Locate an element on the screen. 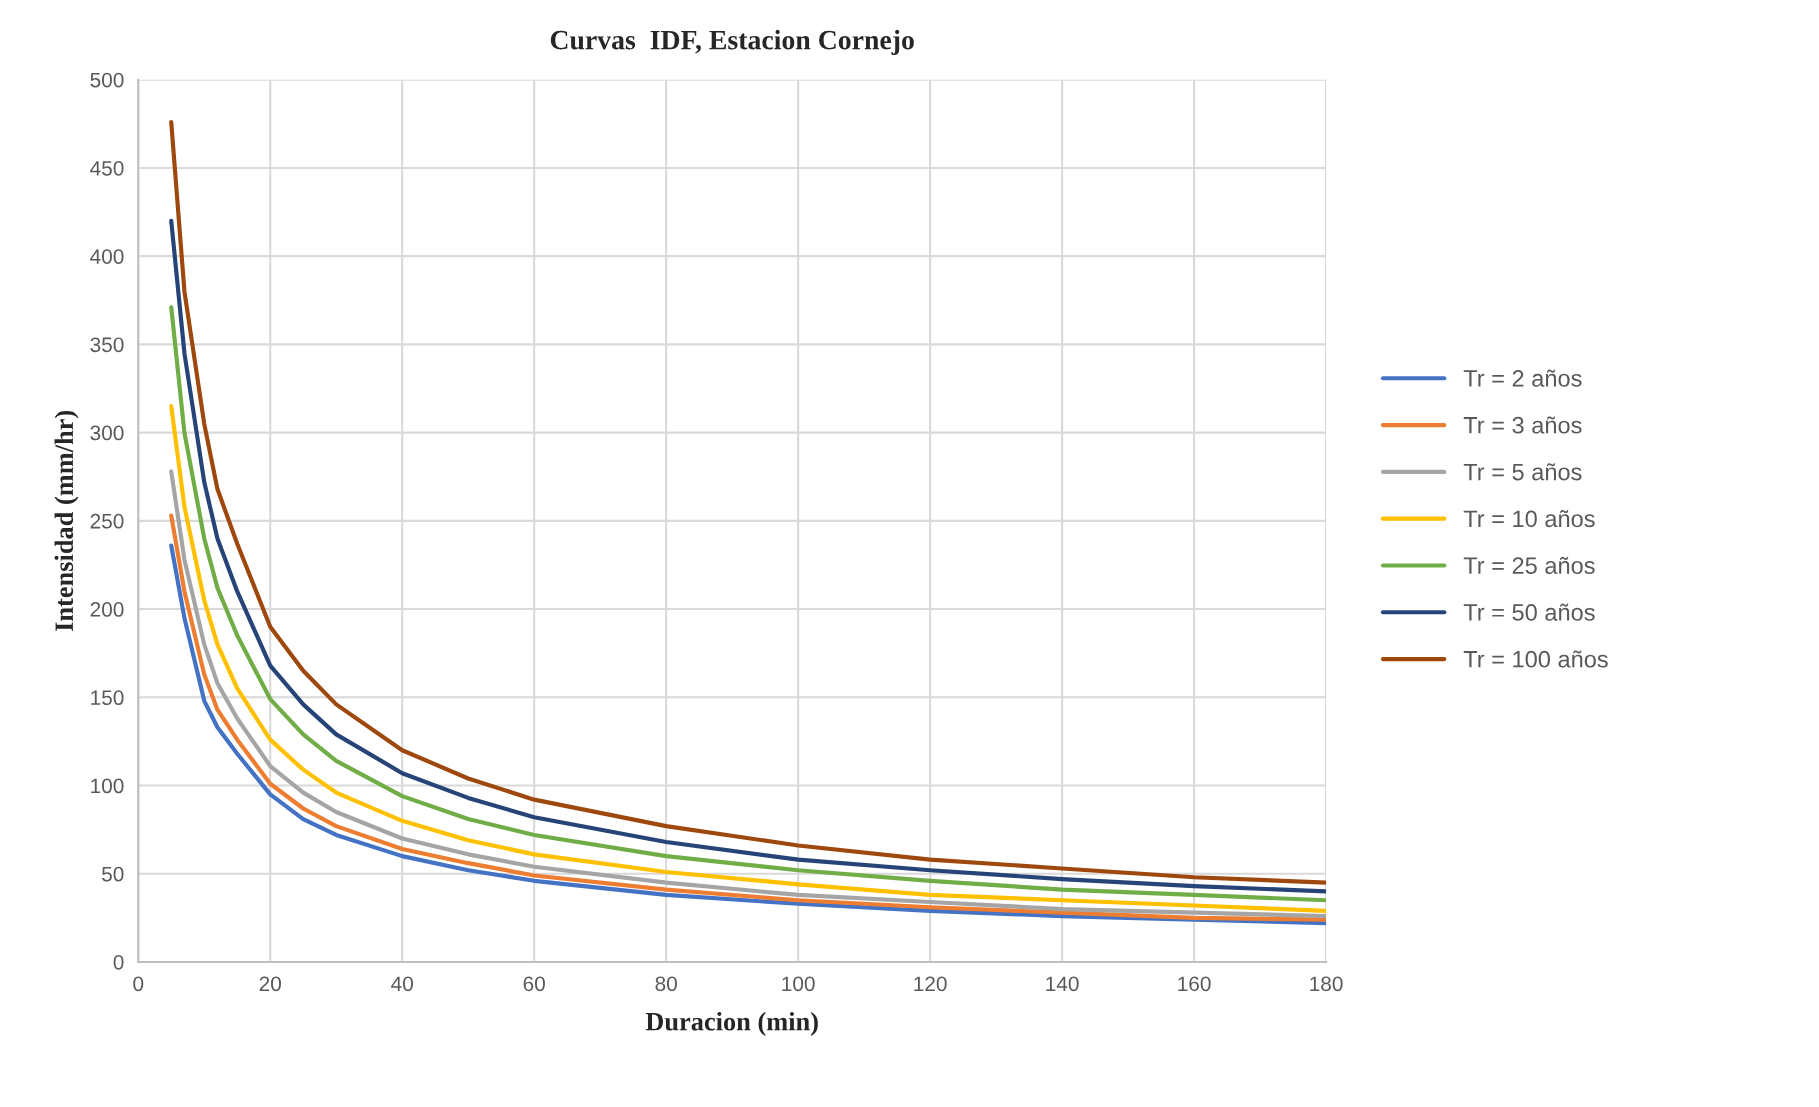  x-tick-label: 100 is located at coordinates (798, 984).